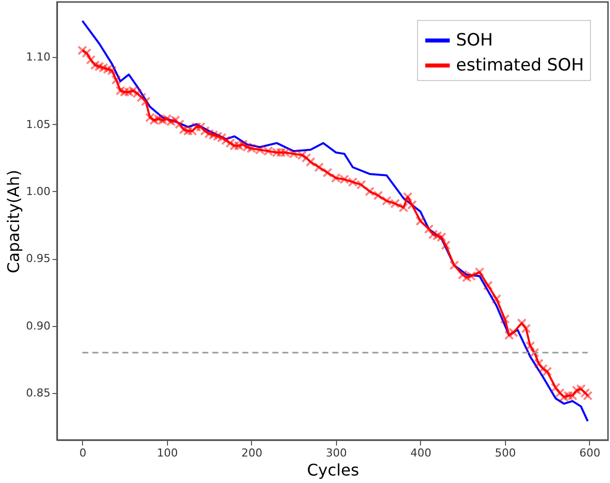 This screenshot has width=610, height=483. I want to click on x-tick-label: 200, so click(251, 453).